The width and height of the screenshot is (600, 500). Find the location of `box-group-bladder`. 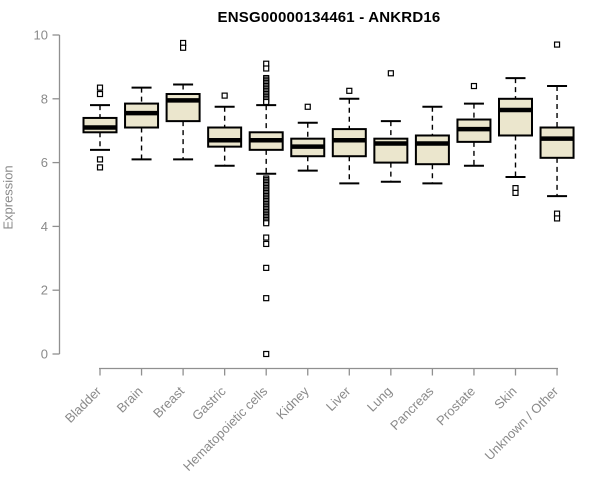

box-group-bladder is located at coordinates (100, 127).